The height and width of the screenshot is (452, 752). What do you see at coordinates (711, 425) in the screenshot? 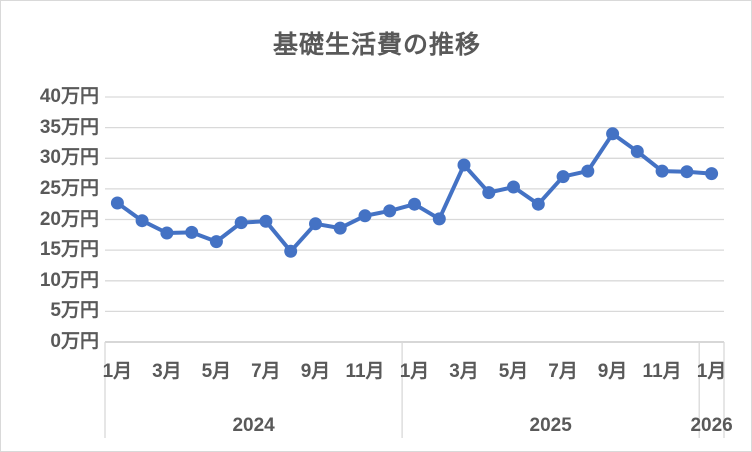
I see `year-label: 2026` at bounding box center [711, 425].